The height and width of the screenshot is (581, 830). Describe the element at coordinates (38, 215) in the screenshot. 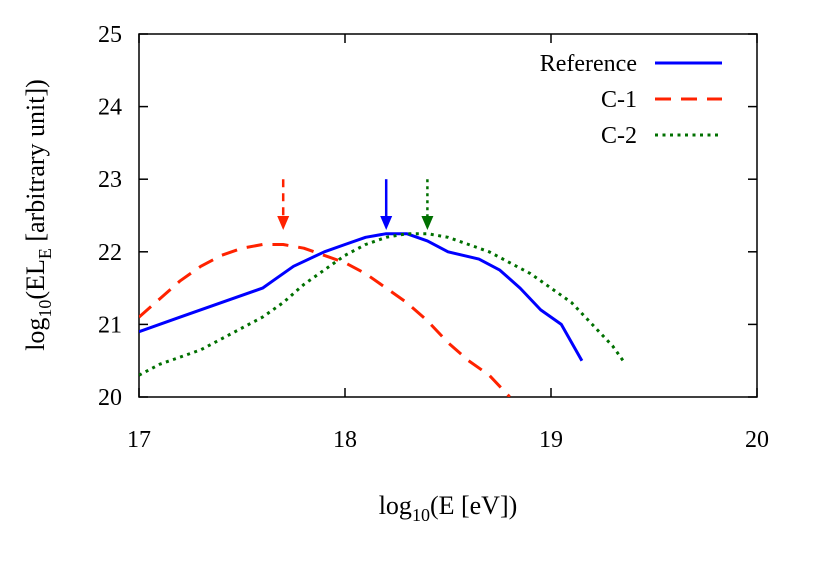

I see `y-axis-label: log10(ELE [arbitrary unit])` at that location.